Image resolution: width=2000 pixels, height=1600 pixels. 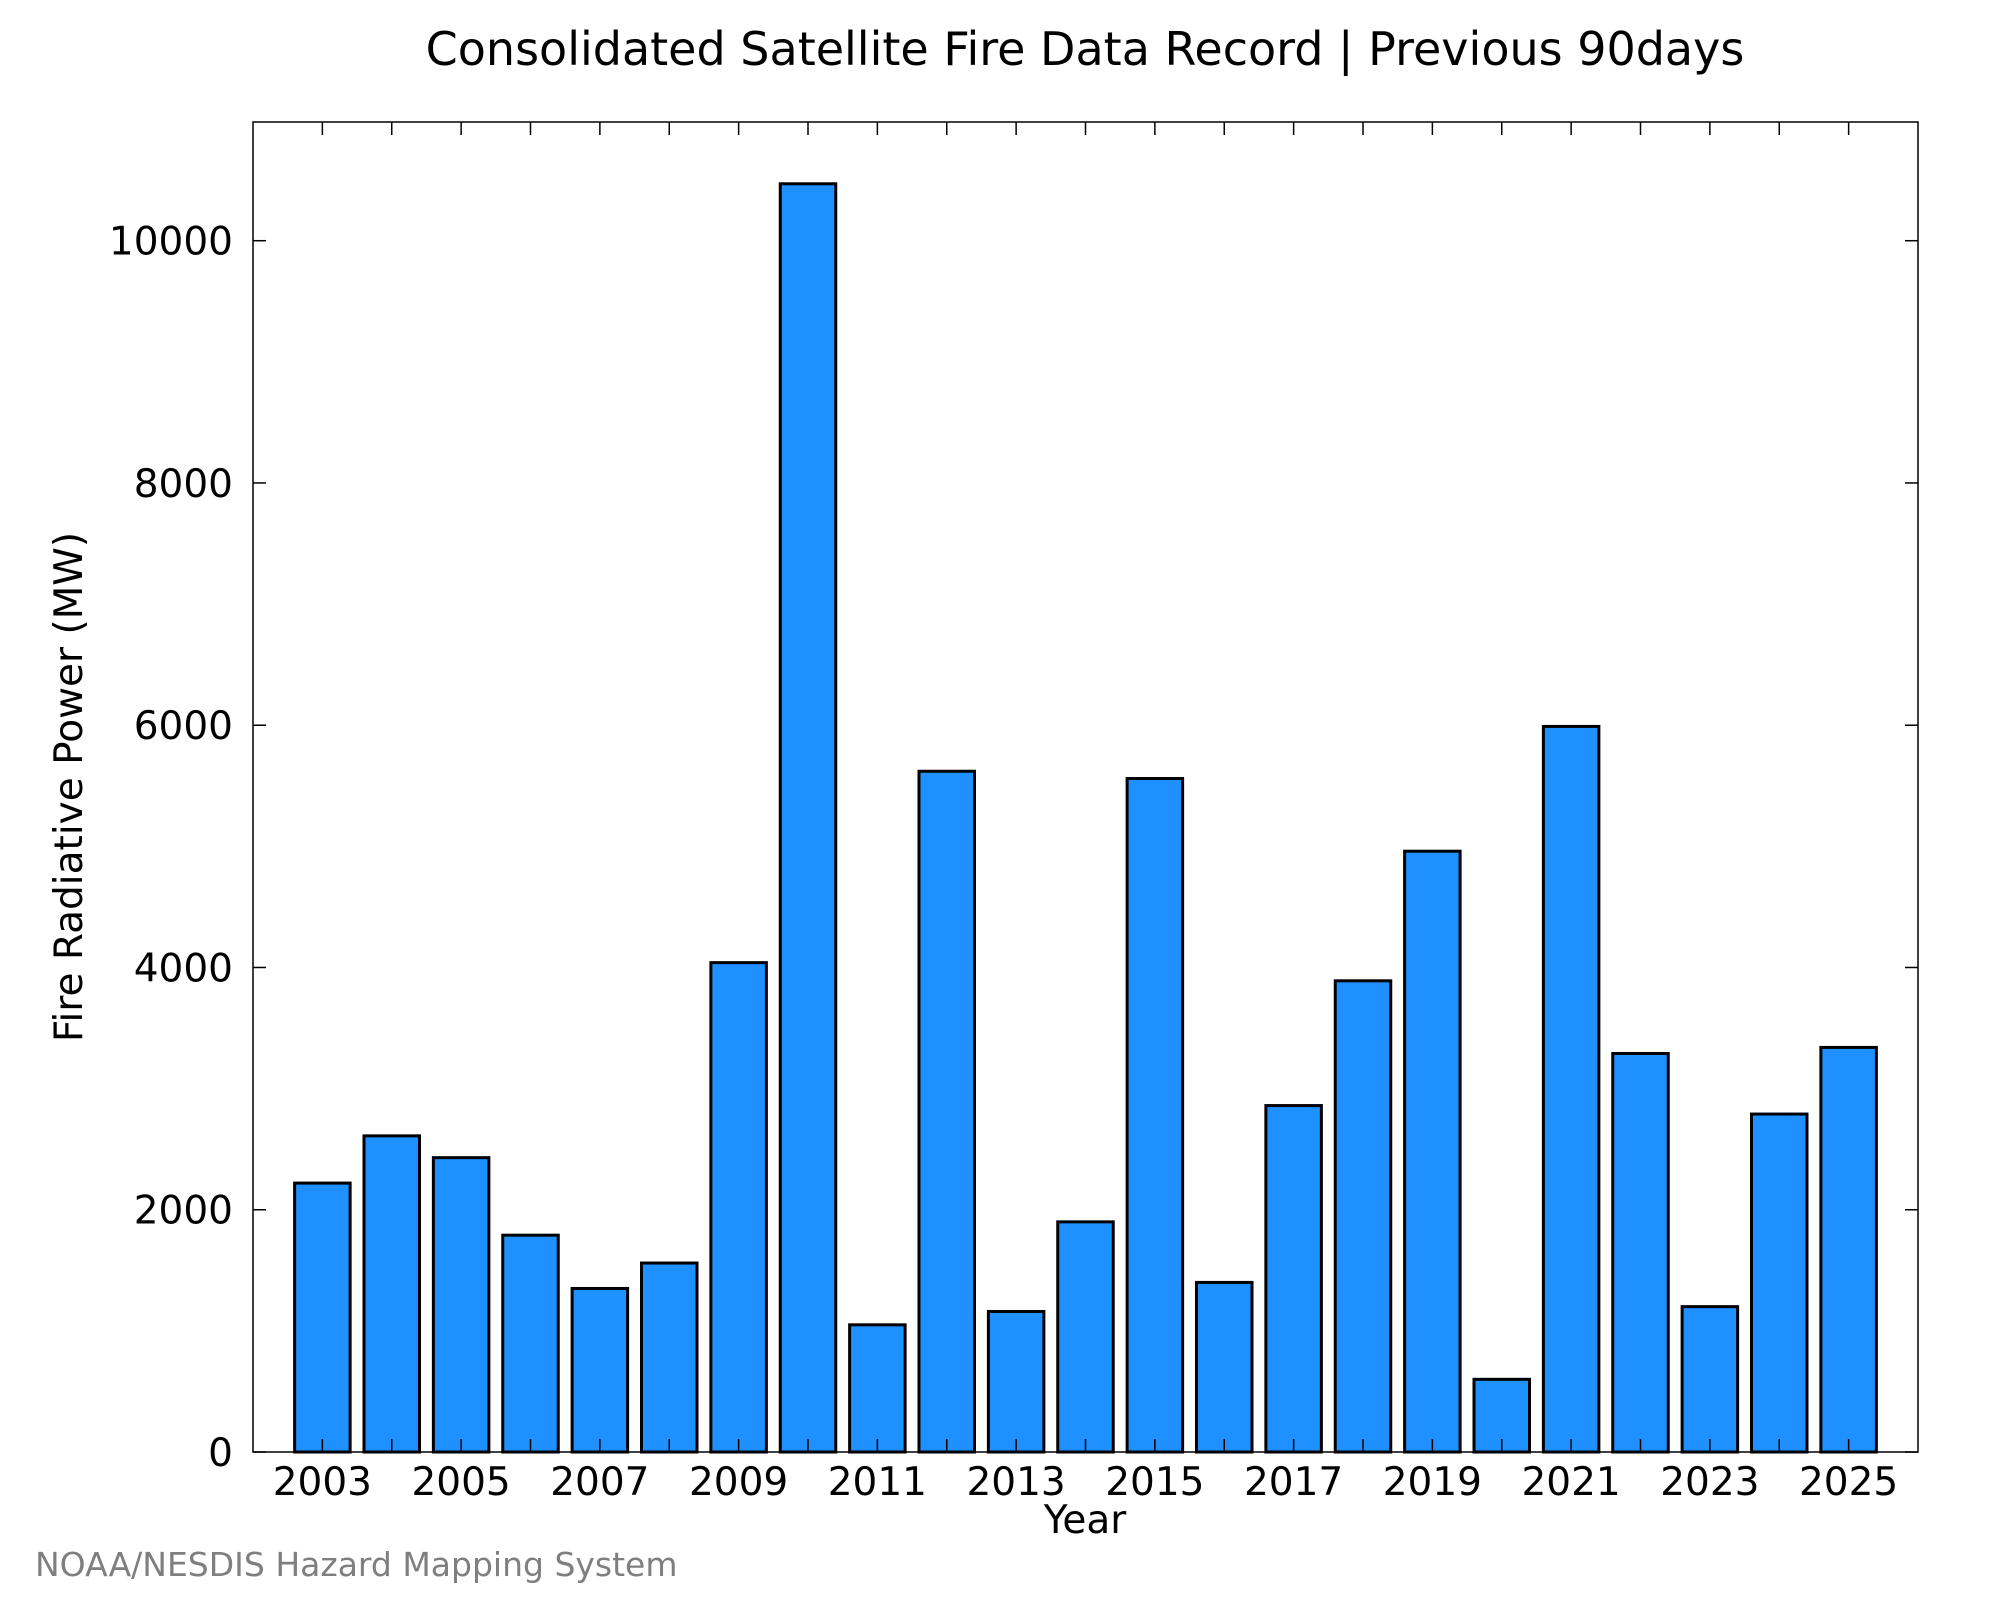 What do you see at coordinates (1640, 1252) in the screenshot?
I see `bar-2022` at bounding box center [1640, 1252].